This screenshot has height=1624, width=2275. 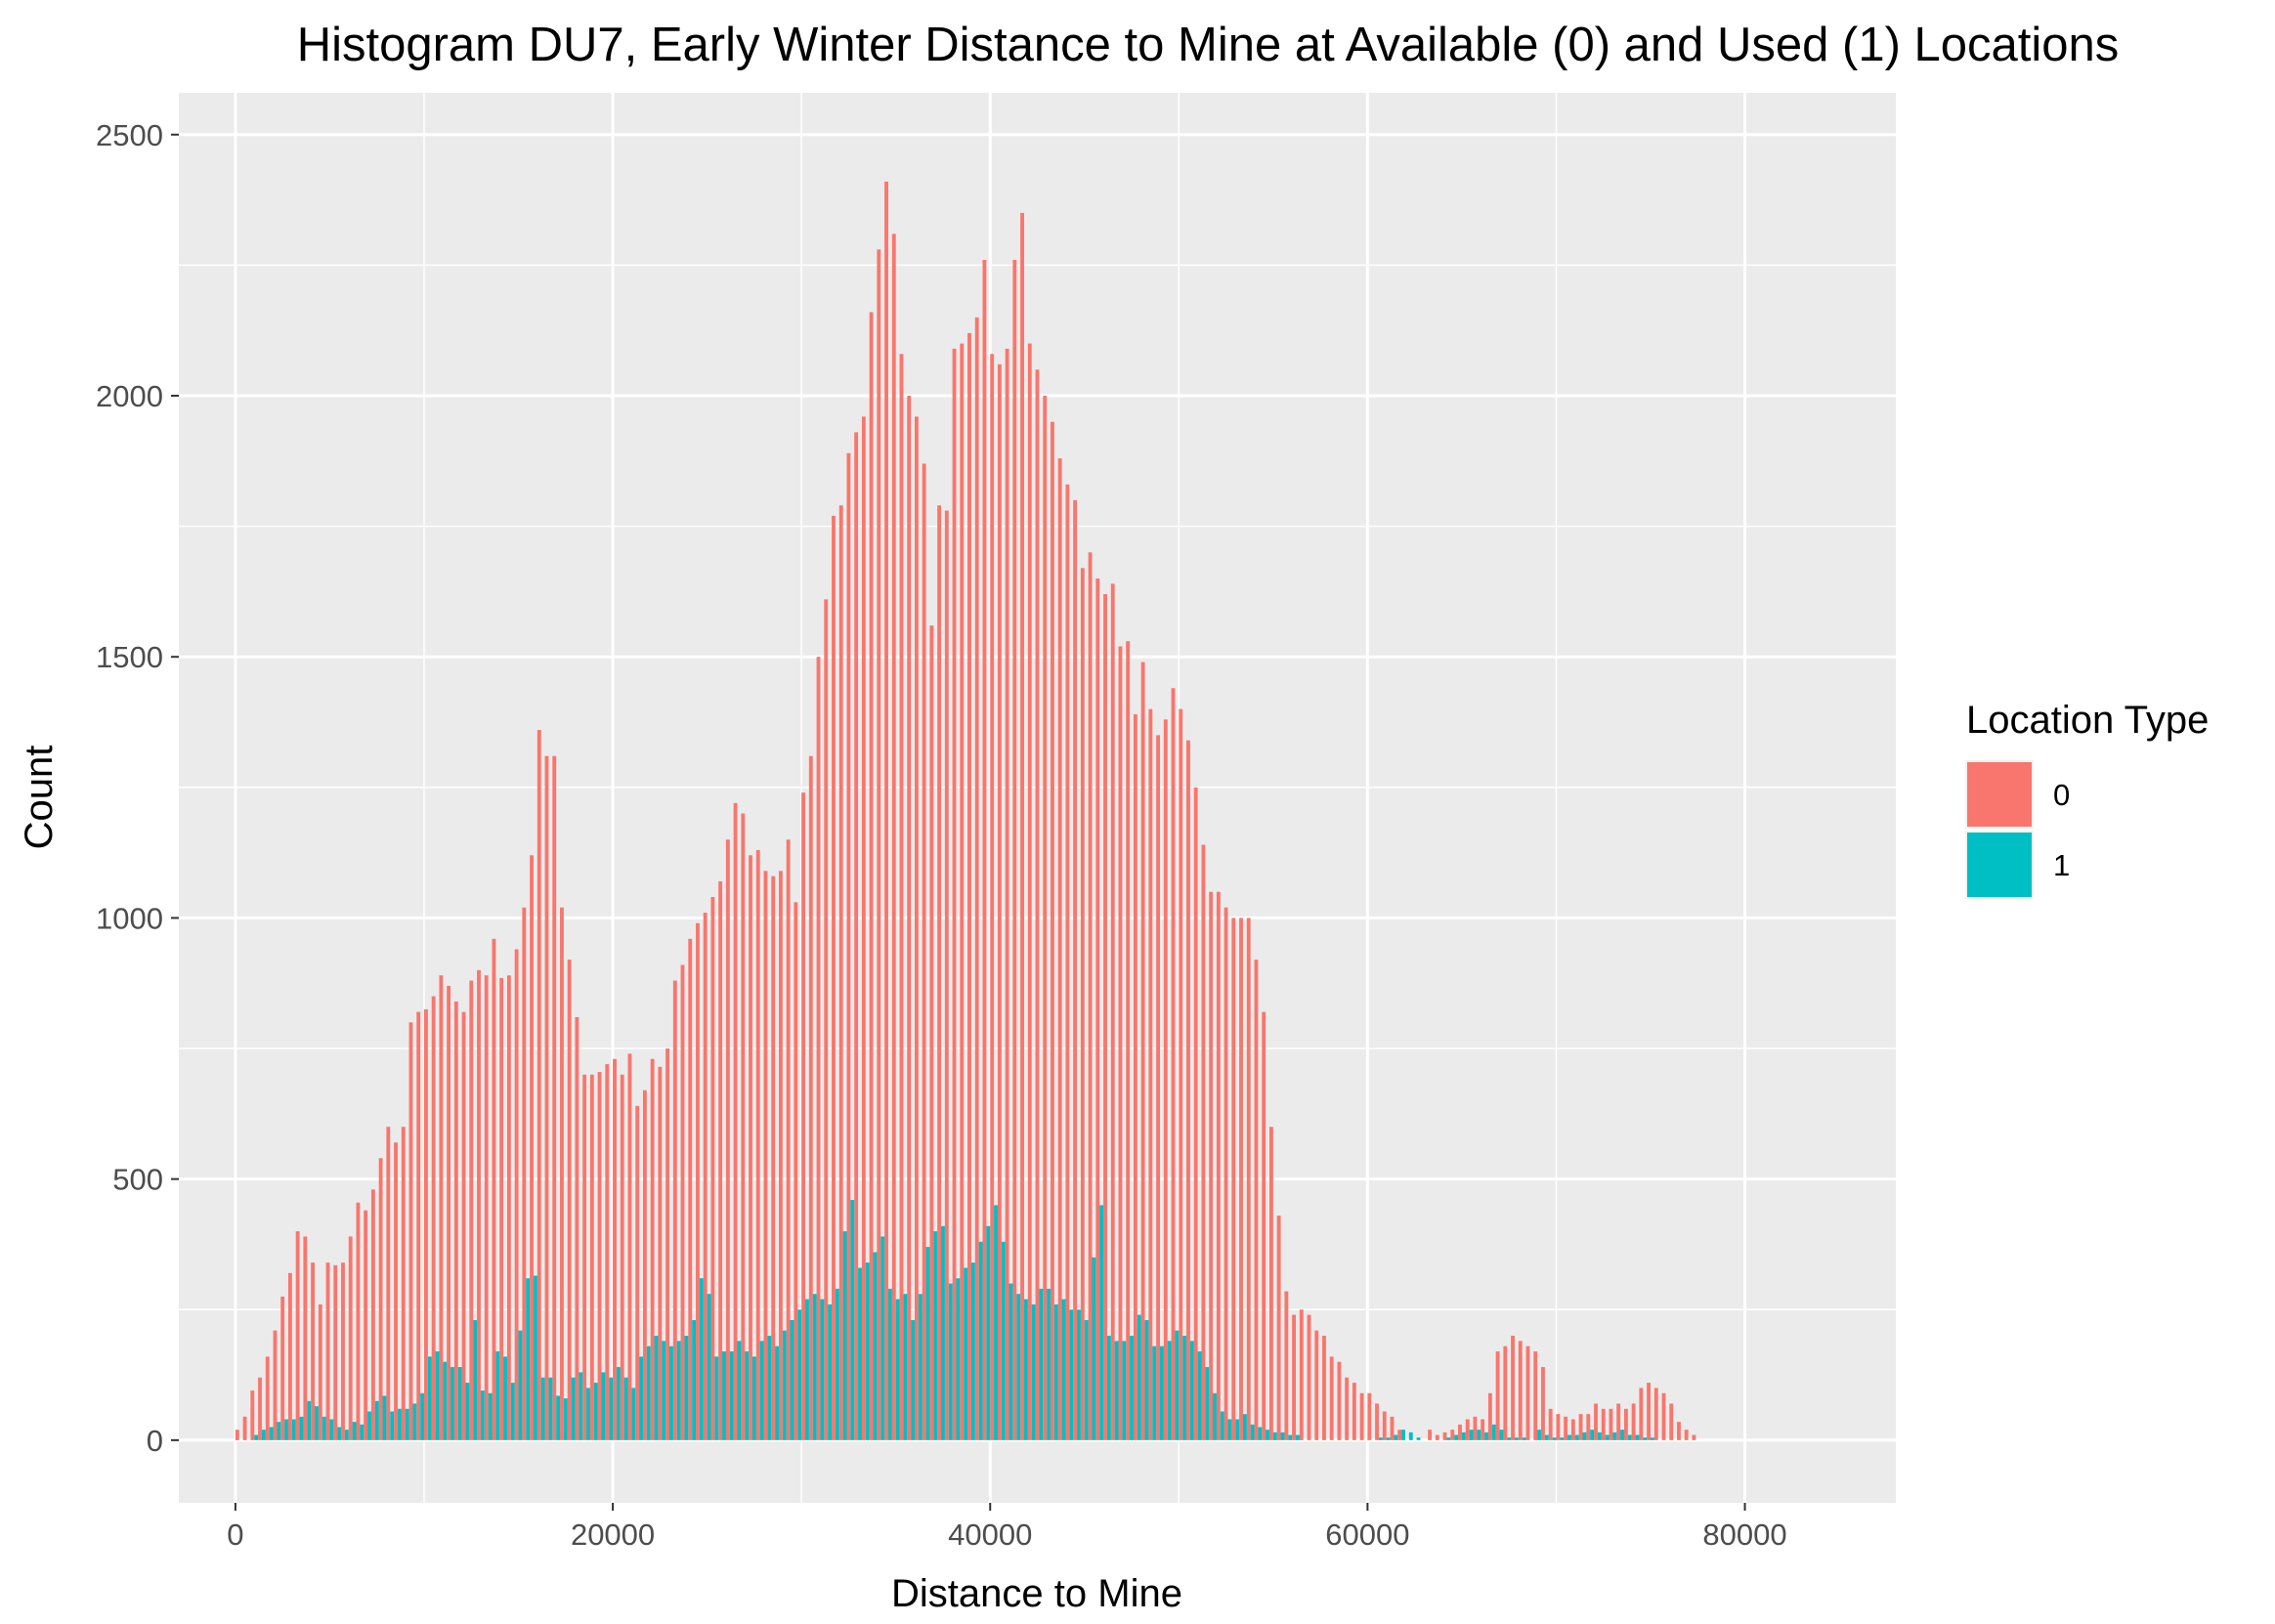 I want to click on x-axis-title: Distance to Mine, so click(x=1036, y=1593).